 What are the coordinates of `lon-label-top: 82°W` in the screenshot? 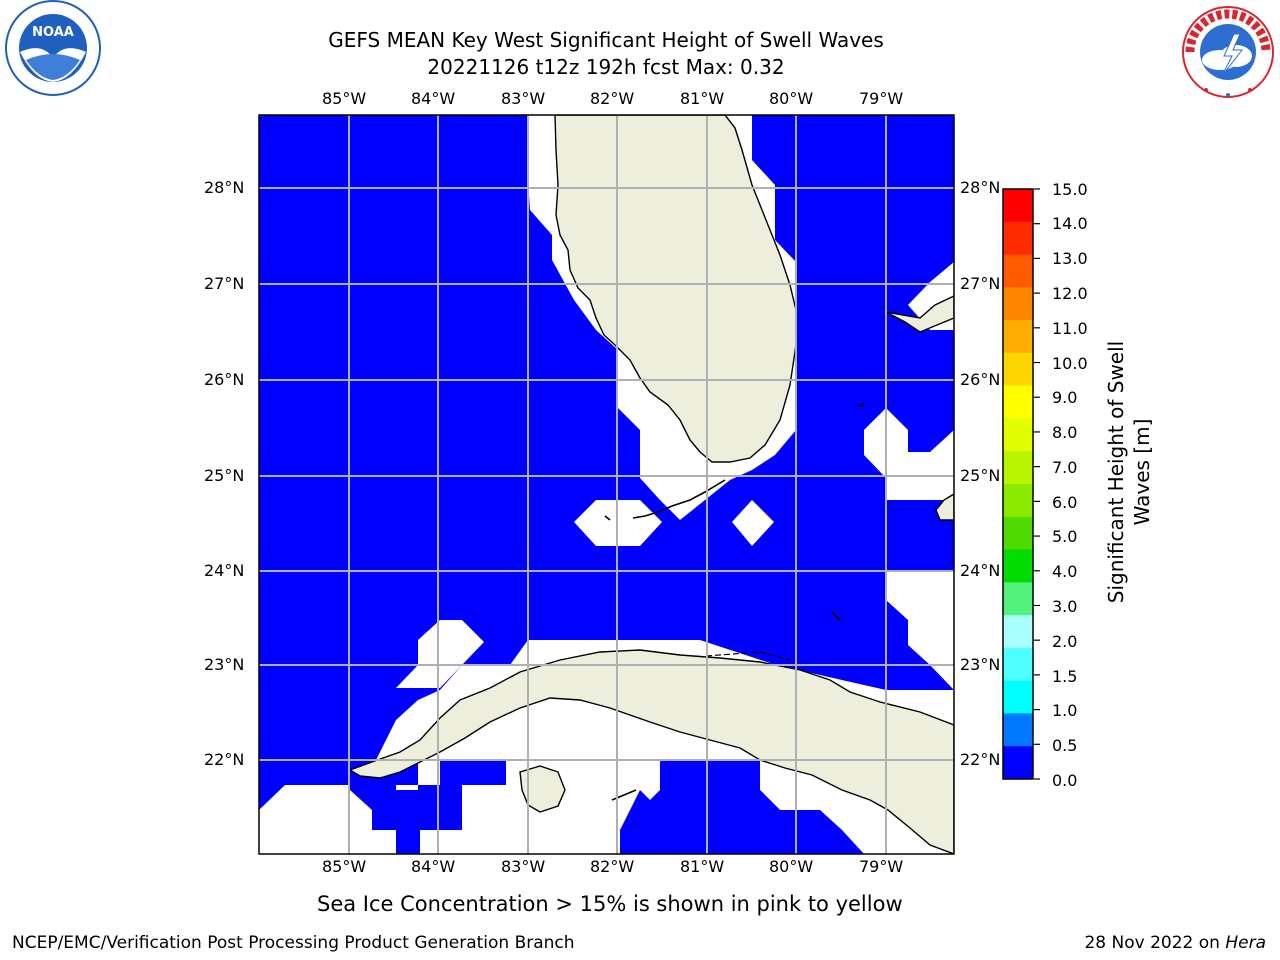 It's located at (612, 98).